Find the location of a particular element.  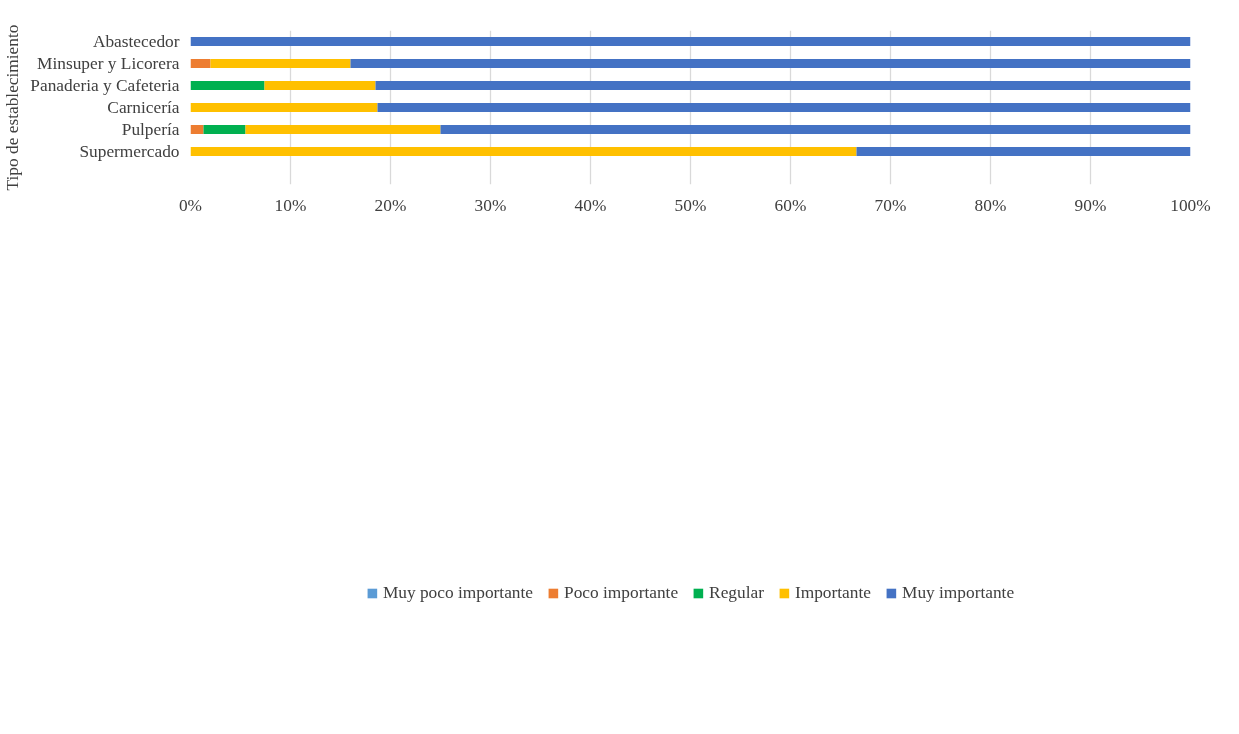

y-tick-label: Carnicería is located at coordinates (143, 107).